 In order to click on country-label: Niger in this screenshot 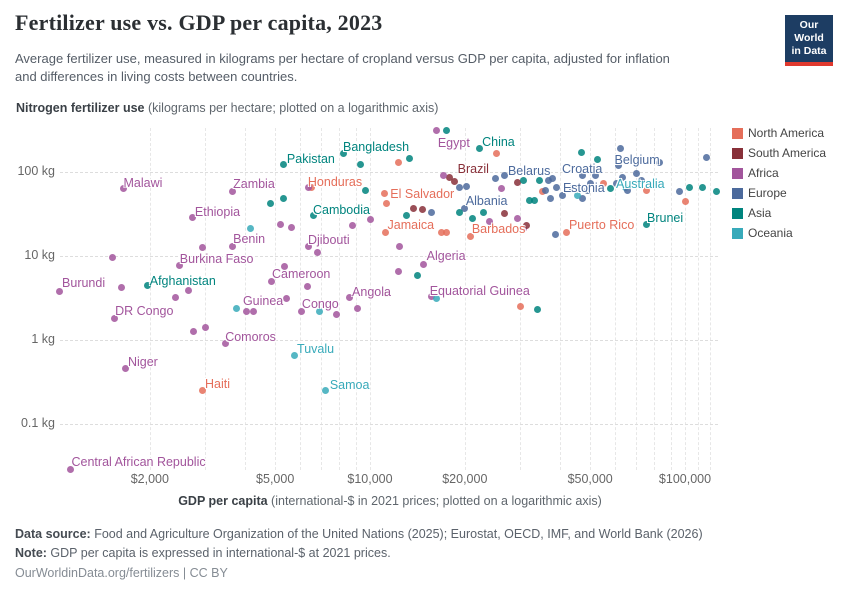, I will do `click(142, 362)`.